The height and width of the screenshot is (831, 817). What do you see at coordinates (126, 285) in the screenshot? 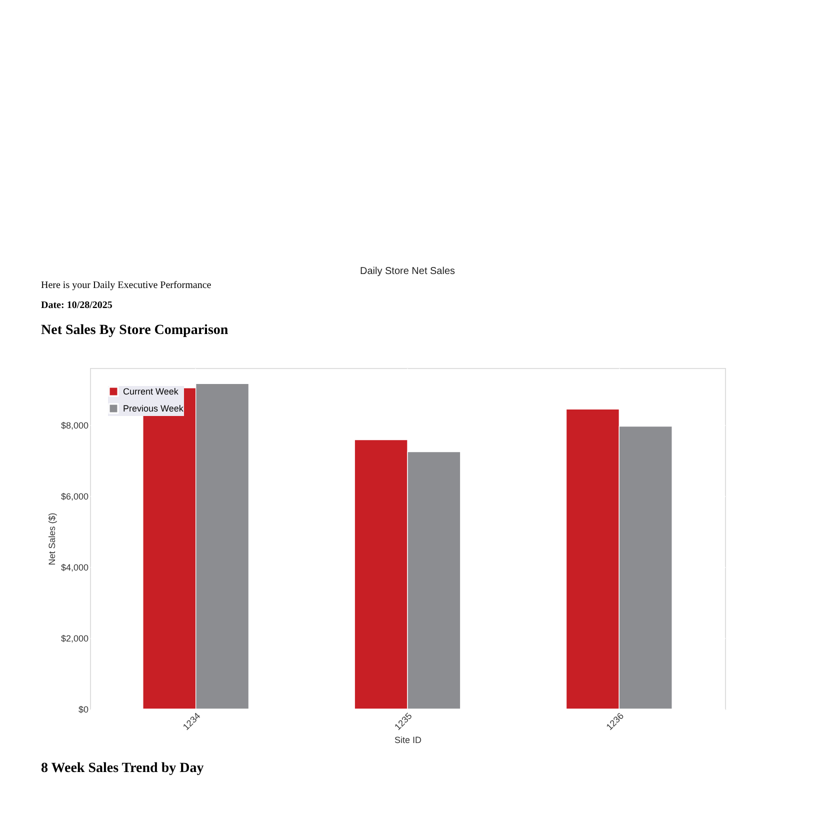
I see `text: Here is your Daily Executive Performance` at bounding box center [126, 285].